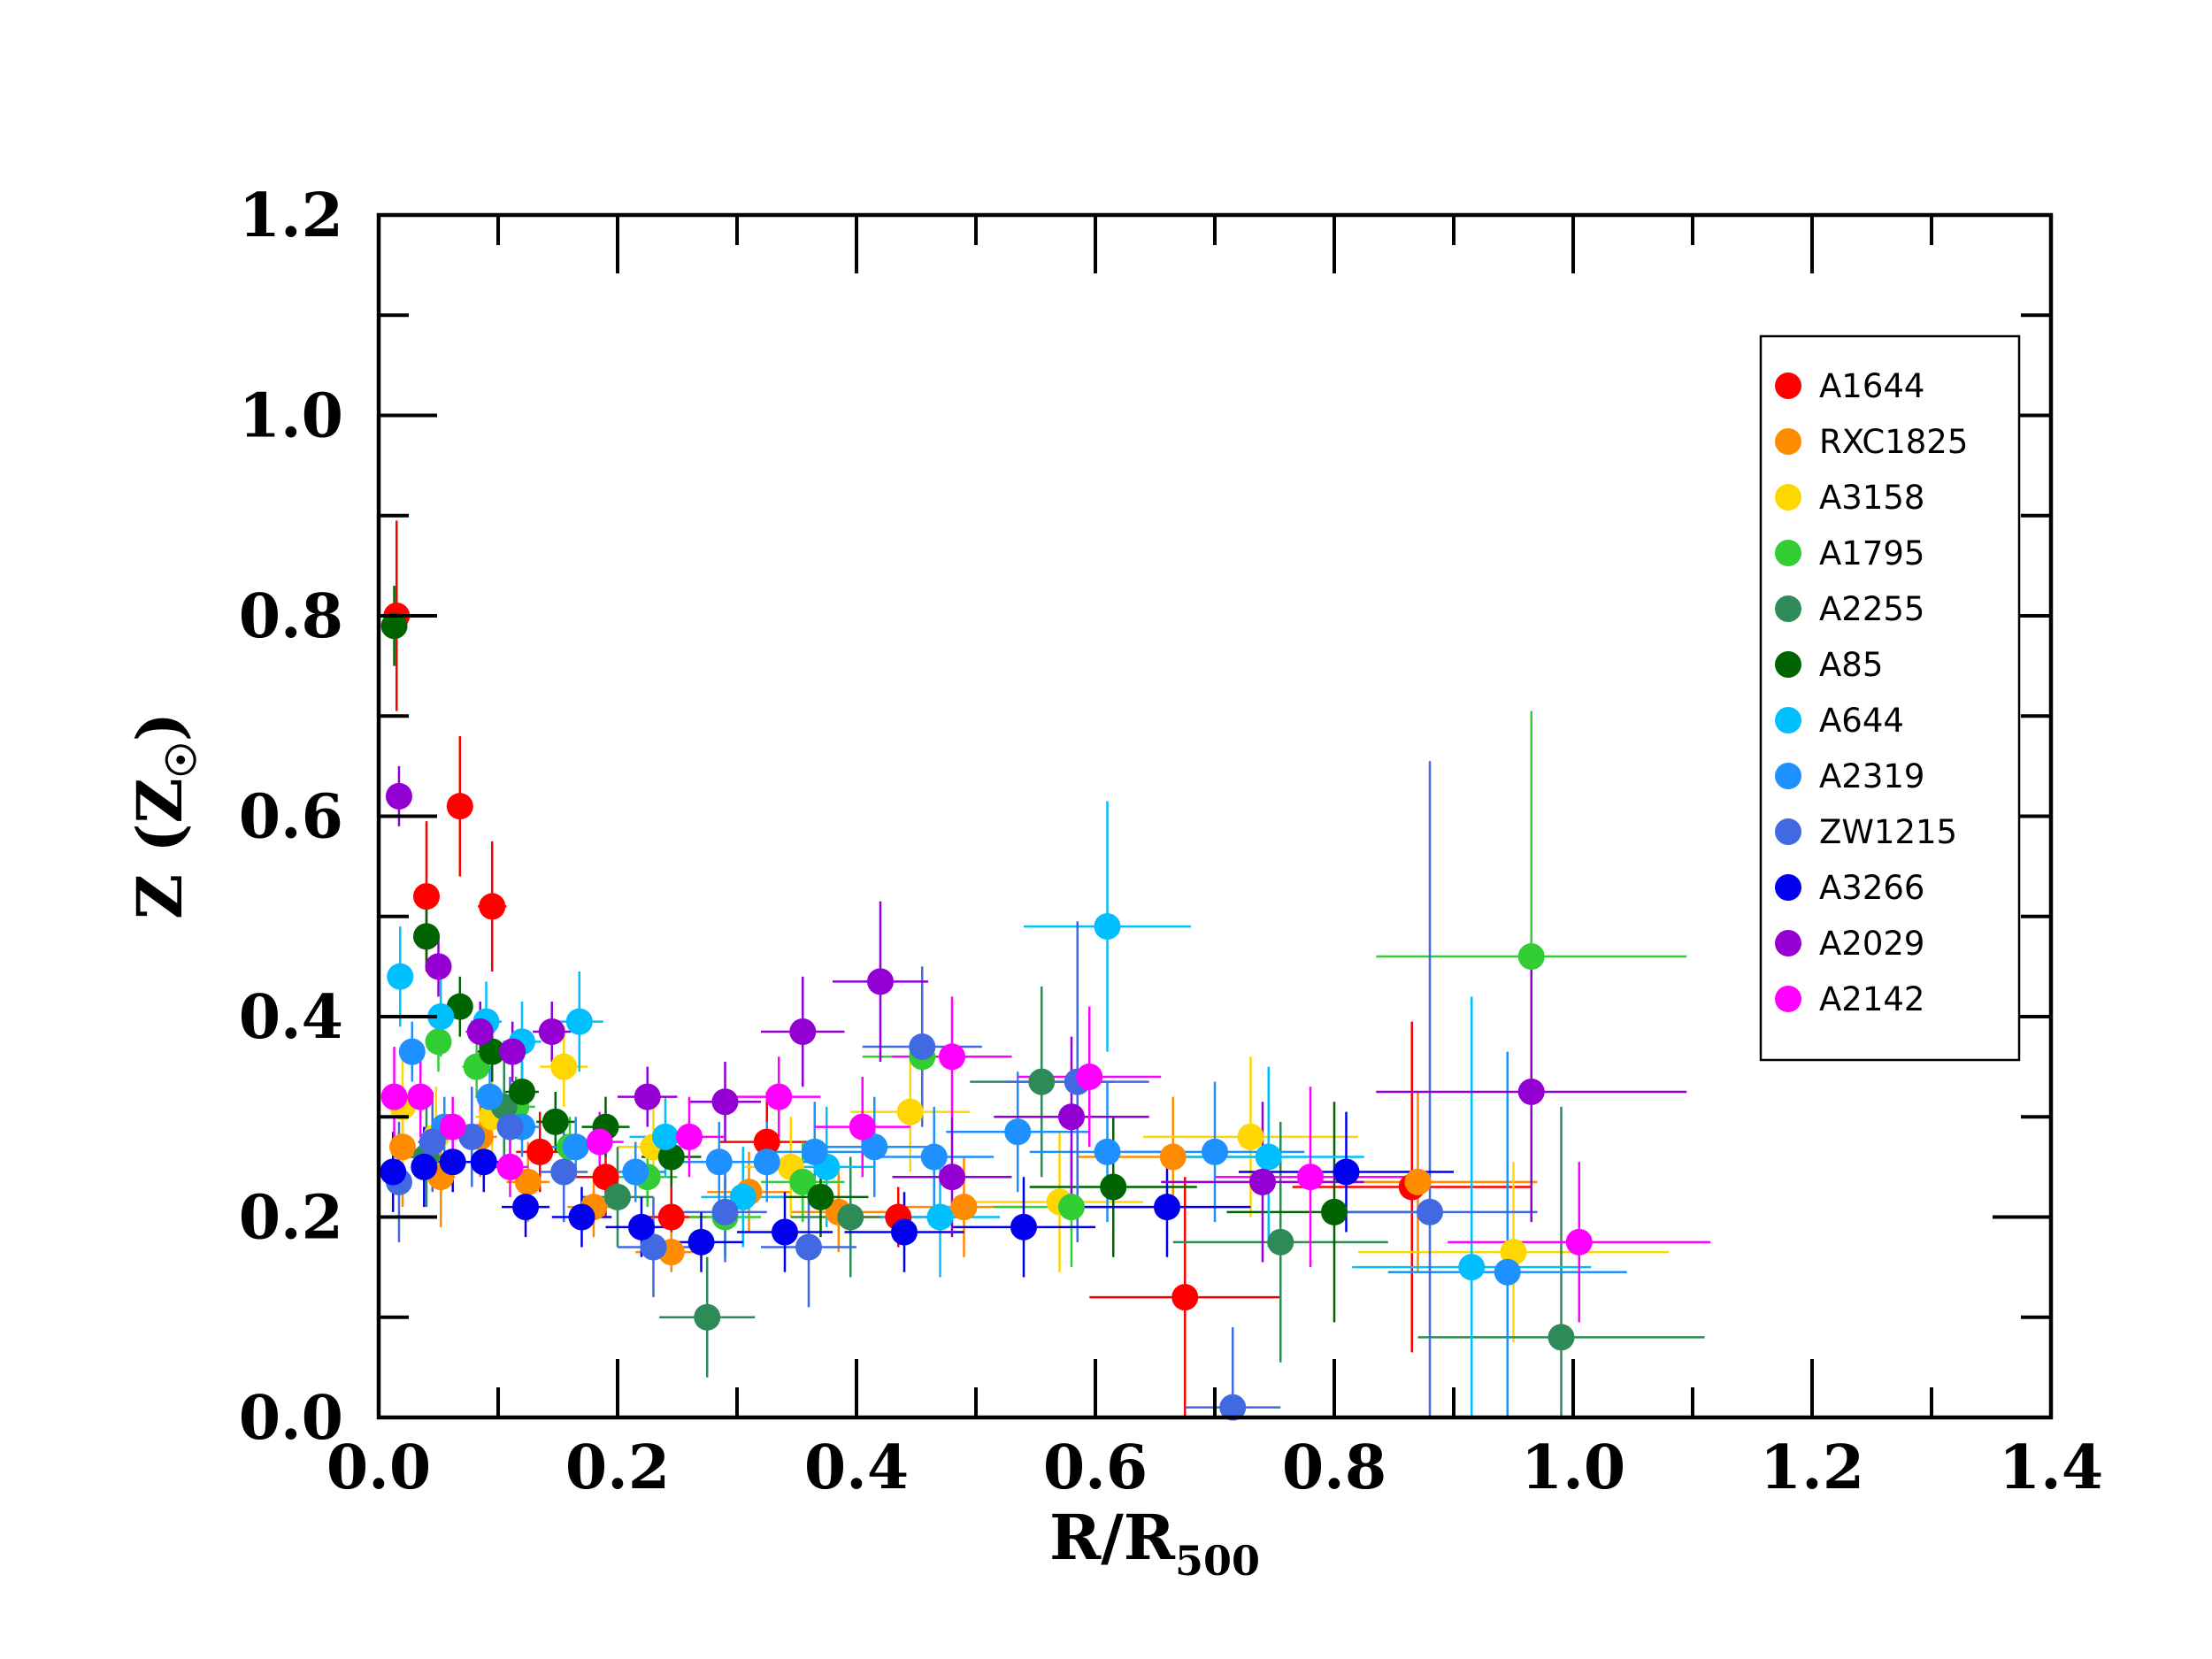 The width and height of the screenshot is (2212, 1659). What do you see at coordinates (1872, 944) in the screenshot?
I see `legend-label: A2029` at bounding box center [1872, 944].